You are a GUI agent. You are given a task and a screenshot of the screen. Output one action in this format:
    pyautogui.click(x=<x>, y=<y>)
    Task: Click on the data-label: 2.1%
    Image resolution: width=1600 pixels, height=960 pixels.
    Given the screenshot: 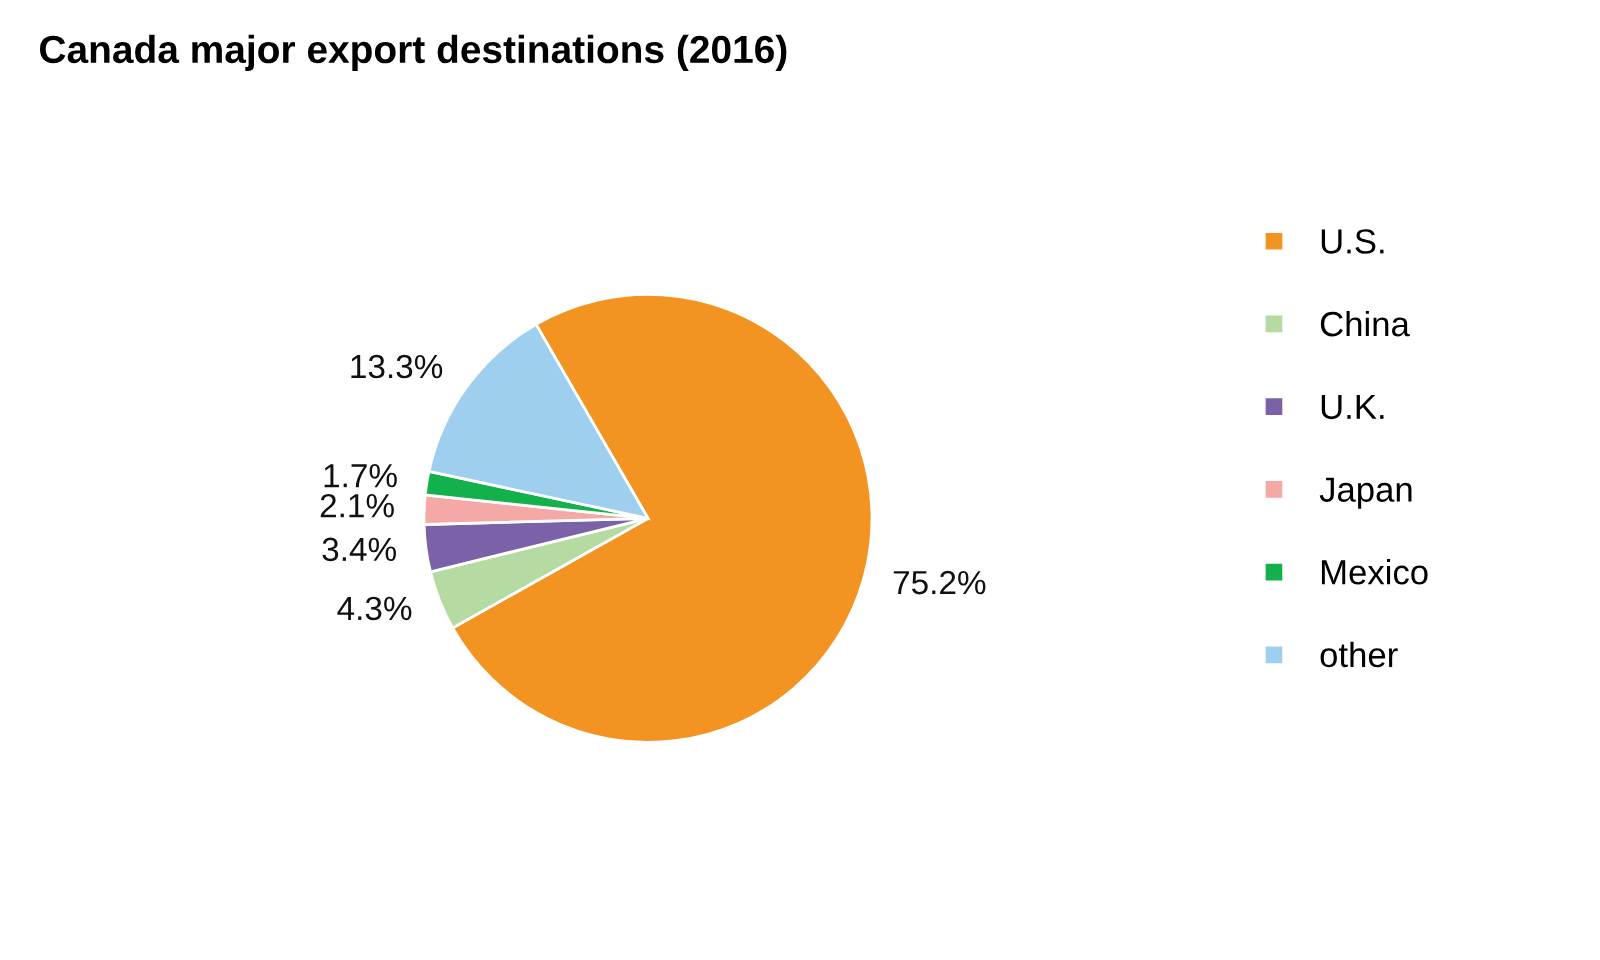 What is the action you would take?
    pyautogui.click(x=357, y=505)
    